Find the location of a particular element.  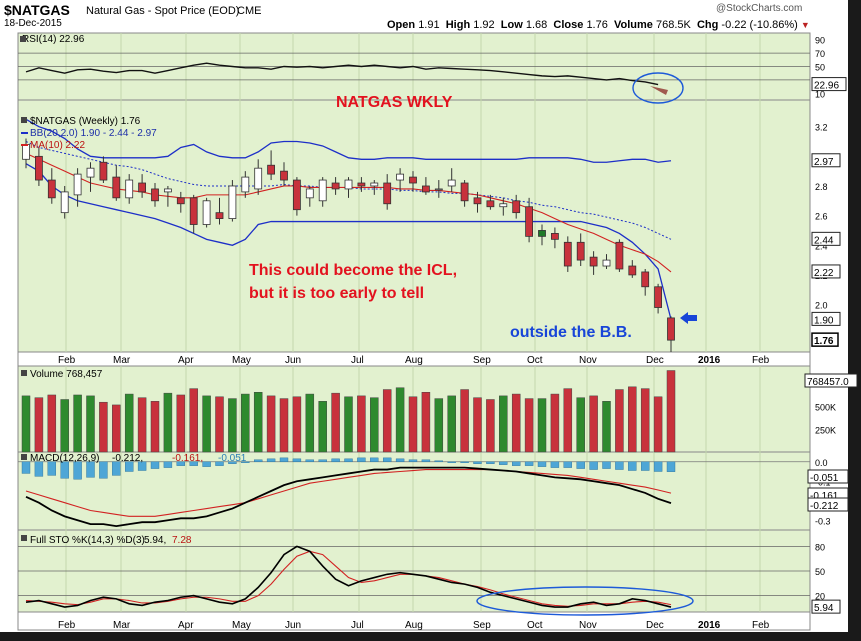

x-tick-label-bottom-sep: Sep is located at coordinates (482, 625).